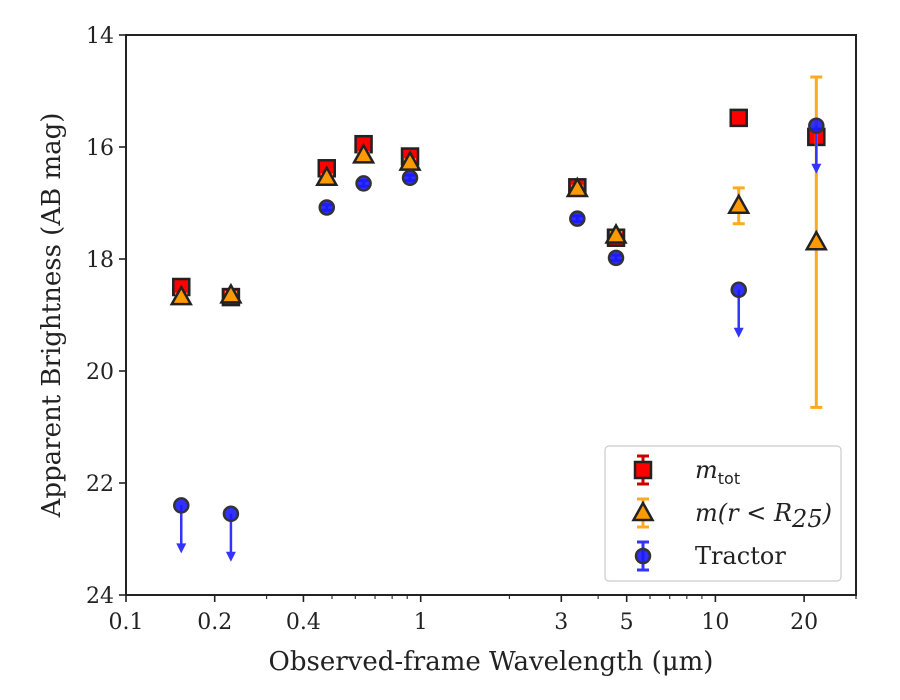 The height and width of the screenshot is (700, 900). What do you see at coordinates (100, 596) in the screenshot?
I see `y-tick-label: 24` at bounding box center [100, 596].